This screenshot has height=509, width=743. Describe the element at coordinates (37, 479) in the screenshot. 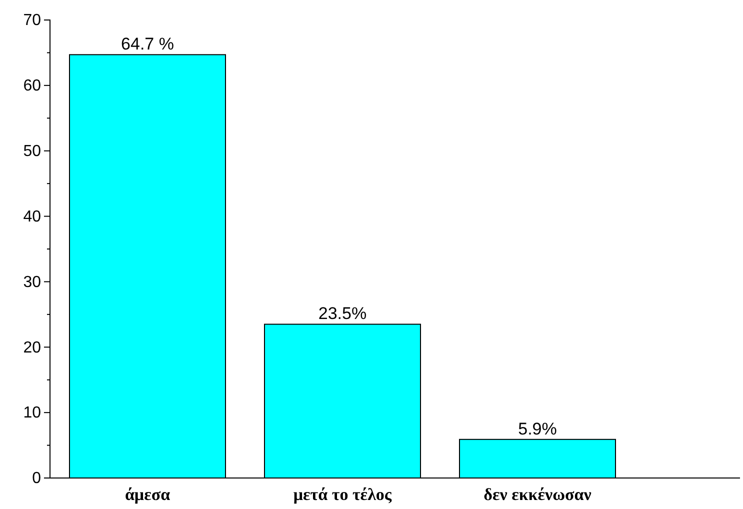

I see `y-tick-label: 0` at that location.